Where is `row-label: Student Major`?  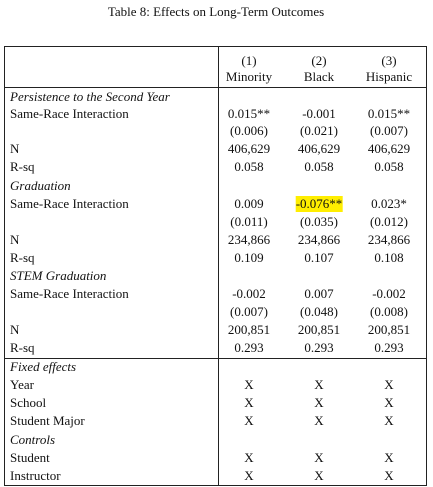 row-label: Student Major is located at coordinates (47, 420).